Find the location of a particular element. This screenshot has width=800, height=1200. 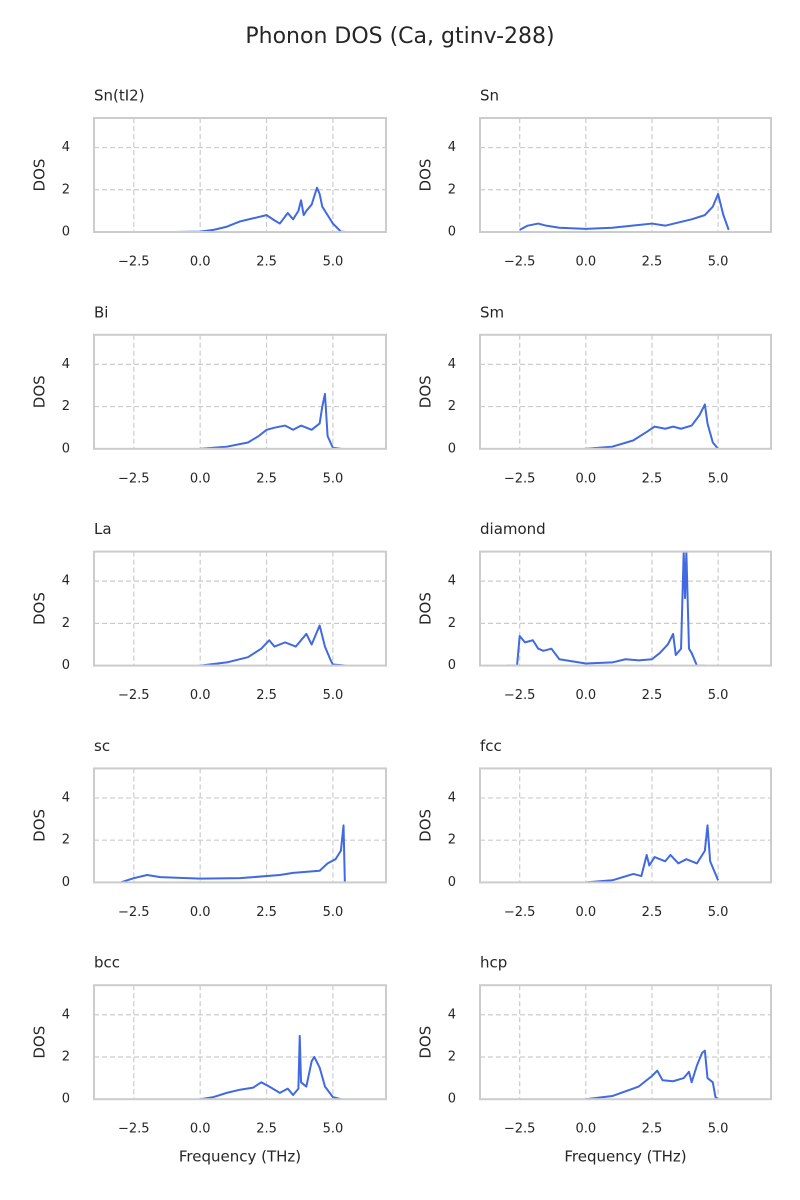

panel-title: Sn(tI2) is located at coordinates (119, 96).